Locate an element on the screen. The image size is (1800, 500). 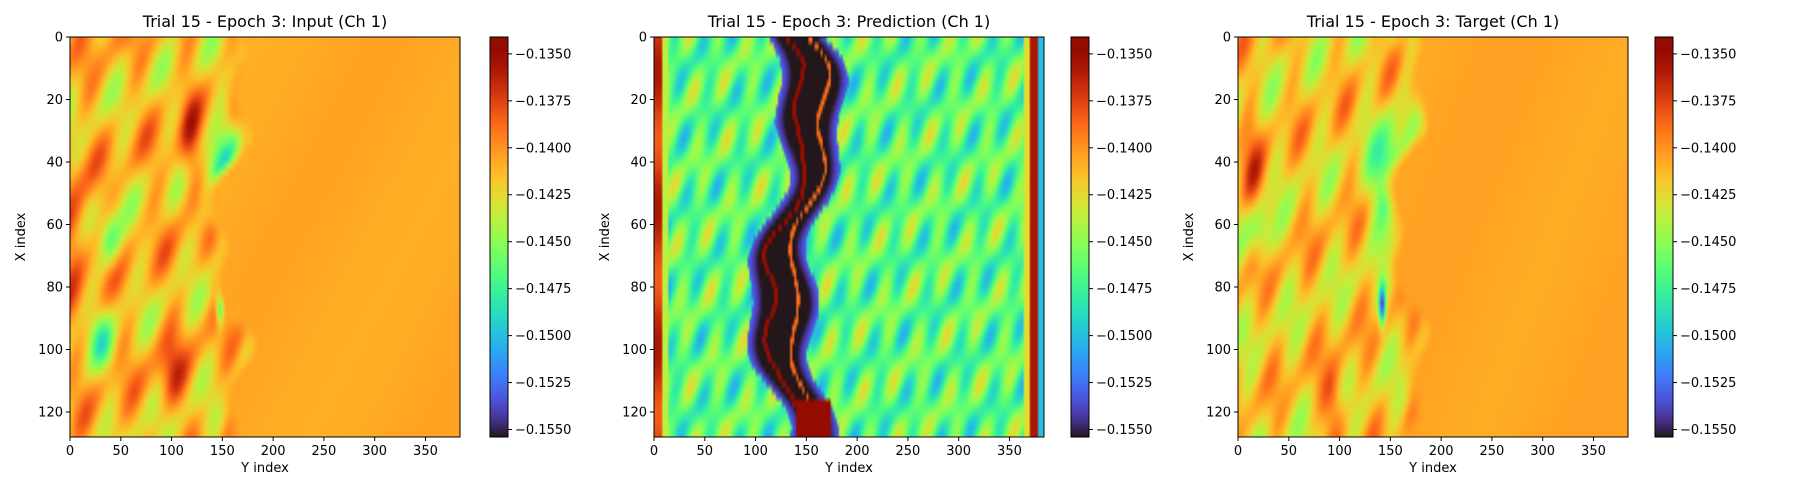
chart-title: Trial 15 - Epoch 3: Input (Ch 1) is located at coordinates (264, 21).